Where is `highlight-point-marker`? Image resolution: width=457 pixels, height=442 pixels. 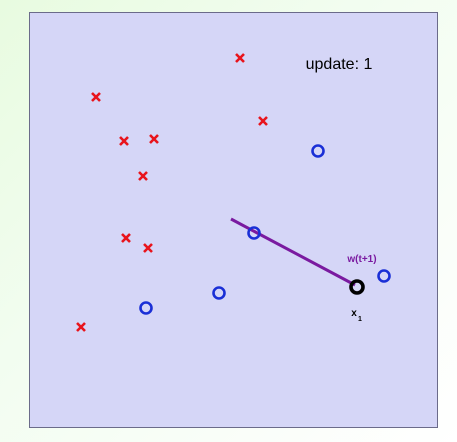 highlight-point-marker is located at coordinates (357, 287).